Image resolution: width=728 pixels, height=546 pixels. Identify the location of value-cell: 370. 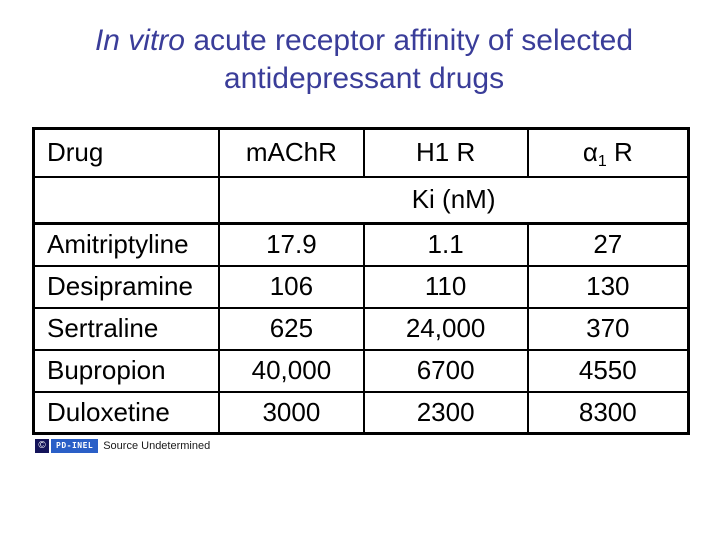
(608, 328).